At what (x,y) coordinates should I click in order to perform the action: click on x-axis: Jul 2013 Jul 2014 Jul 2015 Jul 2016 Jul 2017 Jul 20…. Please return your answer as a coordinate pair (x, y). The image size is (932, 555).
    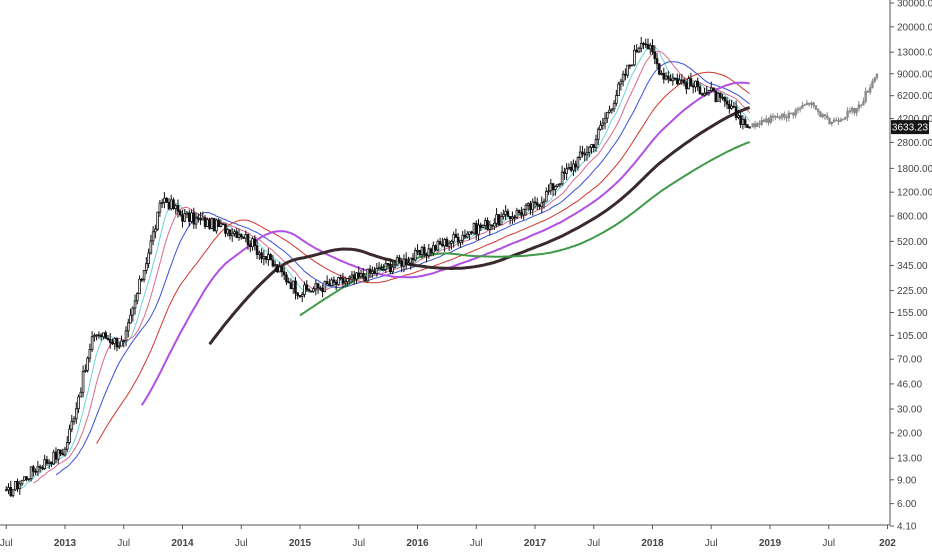
    Looking at the image, I should click on (448, 537).